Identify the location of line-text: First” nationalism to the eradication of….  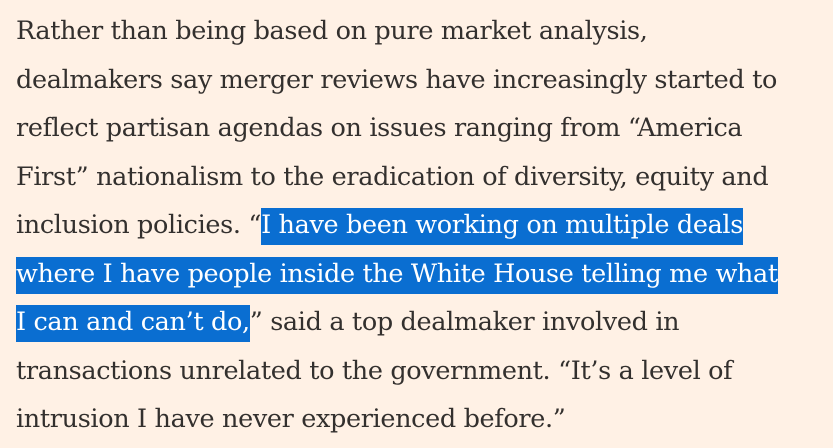
(392, 176).